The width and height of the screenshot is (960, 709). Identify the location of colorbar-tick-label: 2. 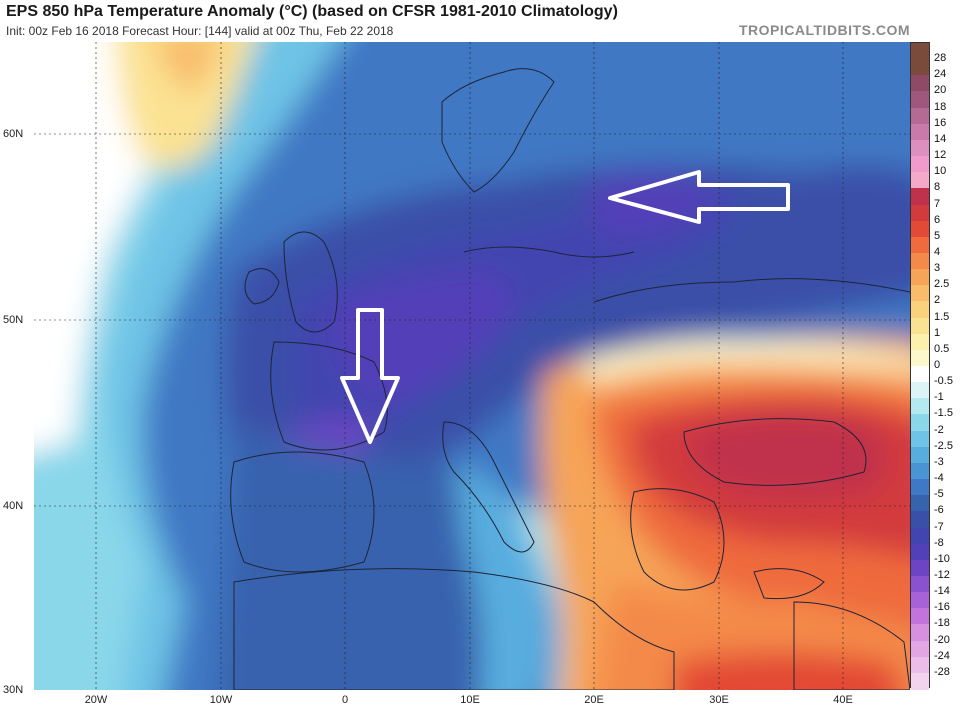
(937, 300).